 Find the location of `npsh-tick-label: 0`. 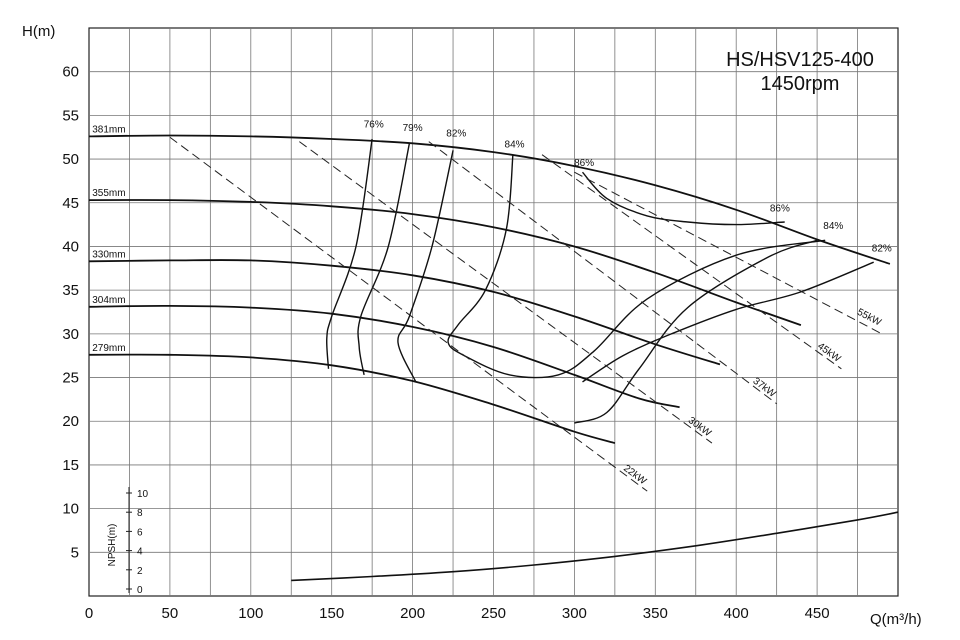

npsh-tick-label: 0 is located at coordinates (140, 590).